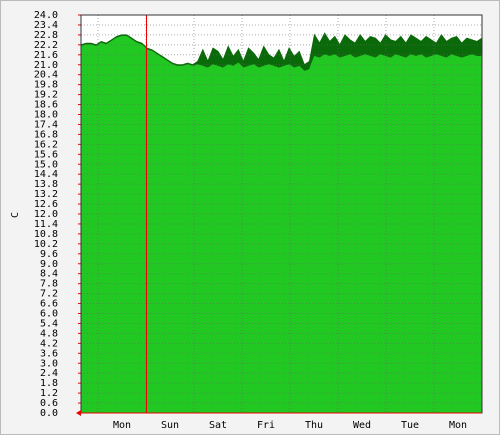 The width and height of the screenshot is (500, 435). I want to click on y-tick-label: 1.2, so click(49, 393).